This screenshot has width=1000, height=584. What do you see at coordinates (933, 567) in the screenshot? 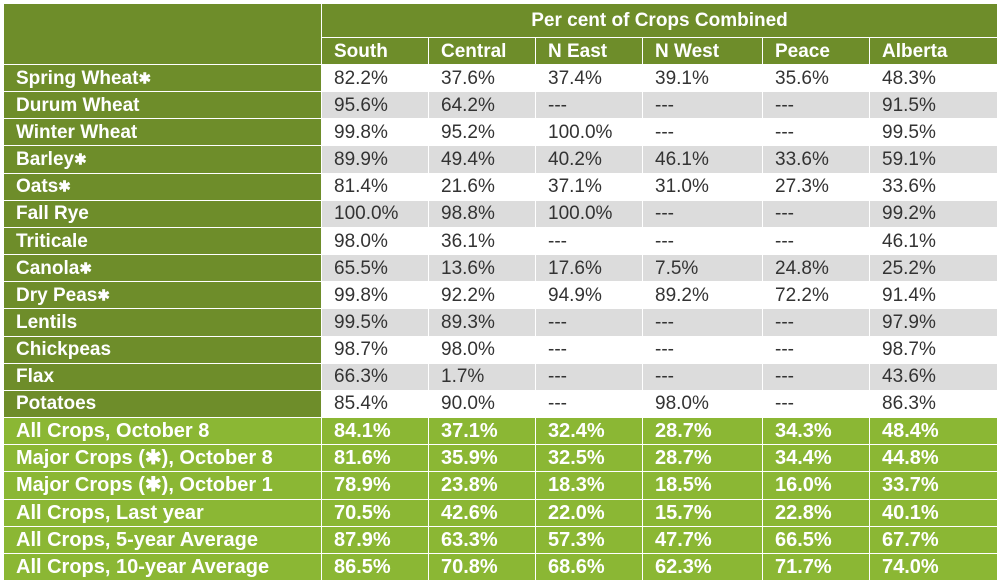
I see `summary-cell: 74.0%` at bounding box center [933, 567].